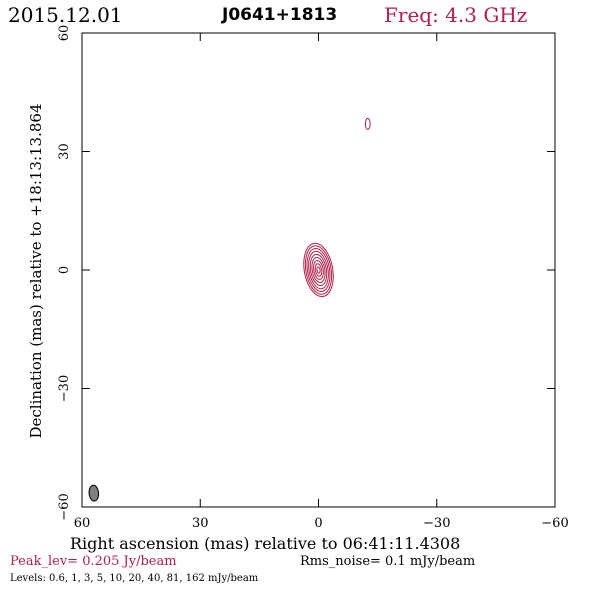  Describe the element at coordinates (64, 388) in the screenshot. I see `y-tick-label: −30` at that location.